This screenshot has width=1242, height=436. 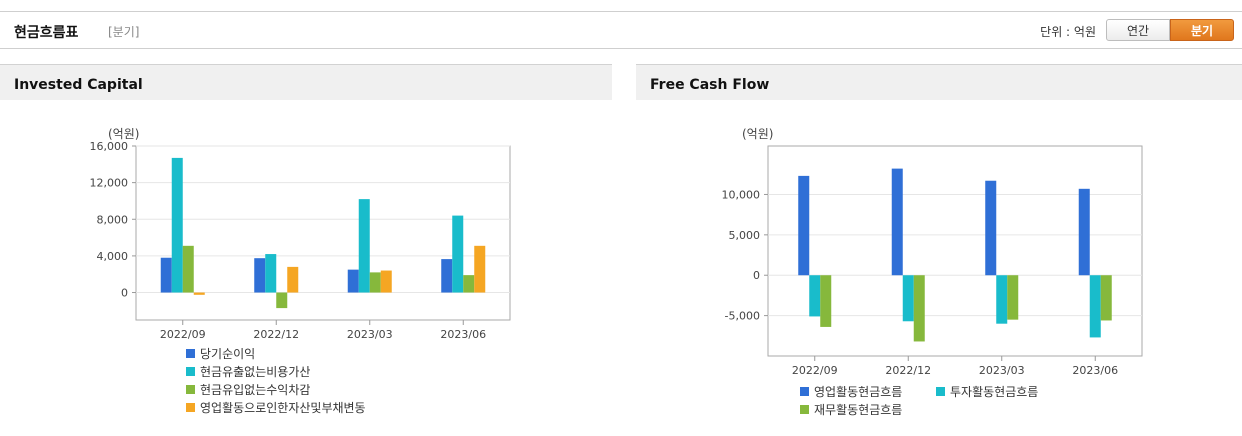 I want to click on y-tick-label: -5,000, so click(x=742, y=316).